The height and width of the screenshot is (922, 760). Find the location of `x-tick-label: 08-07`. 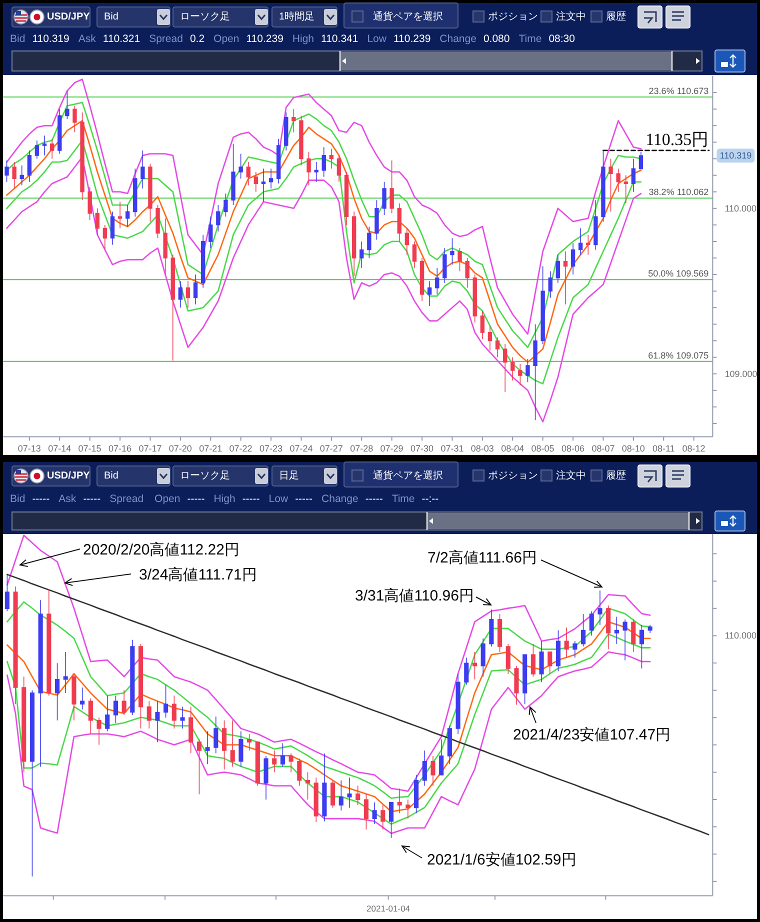

x-tick-label: 08-07 is located at coordinates (603, 449).